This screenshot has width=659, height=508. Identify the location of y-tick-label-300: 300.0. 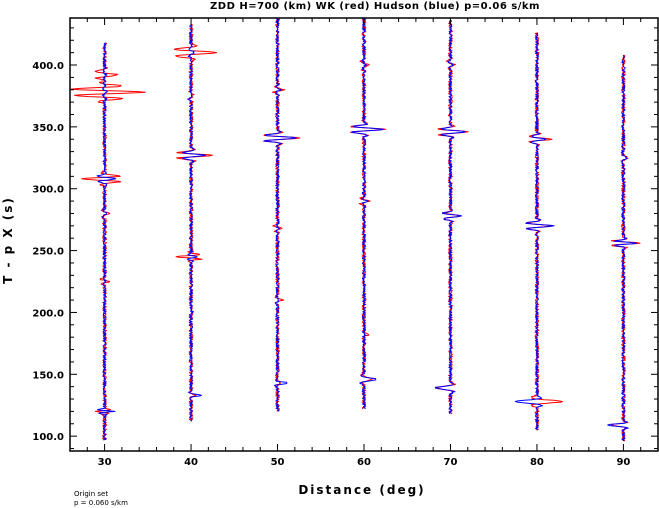
(48, 190).